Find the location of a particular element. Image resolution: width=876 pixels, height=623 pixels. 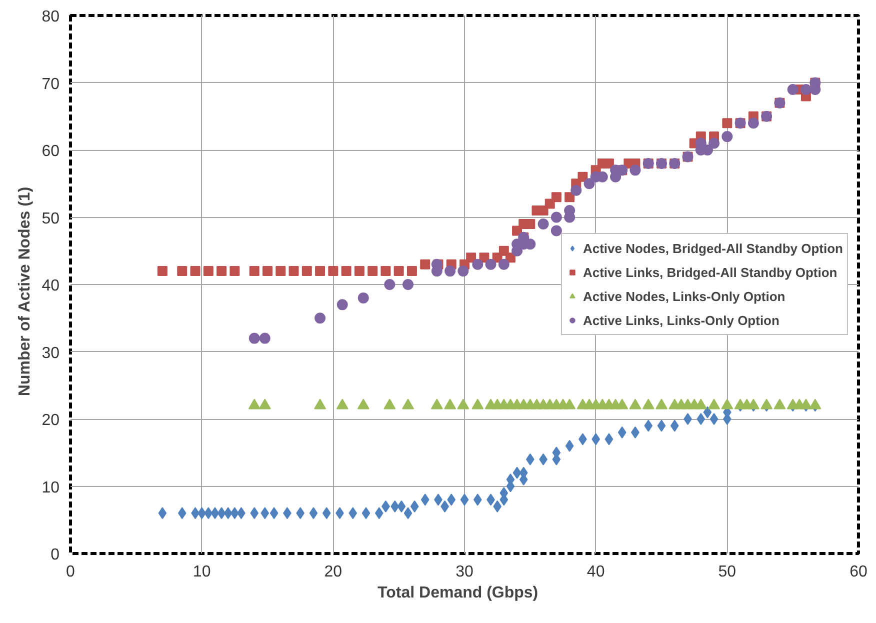

y-tick-label: 10 is located at coordinates (51, 487).